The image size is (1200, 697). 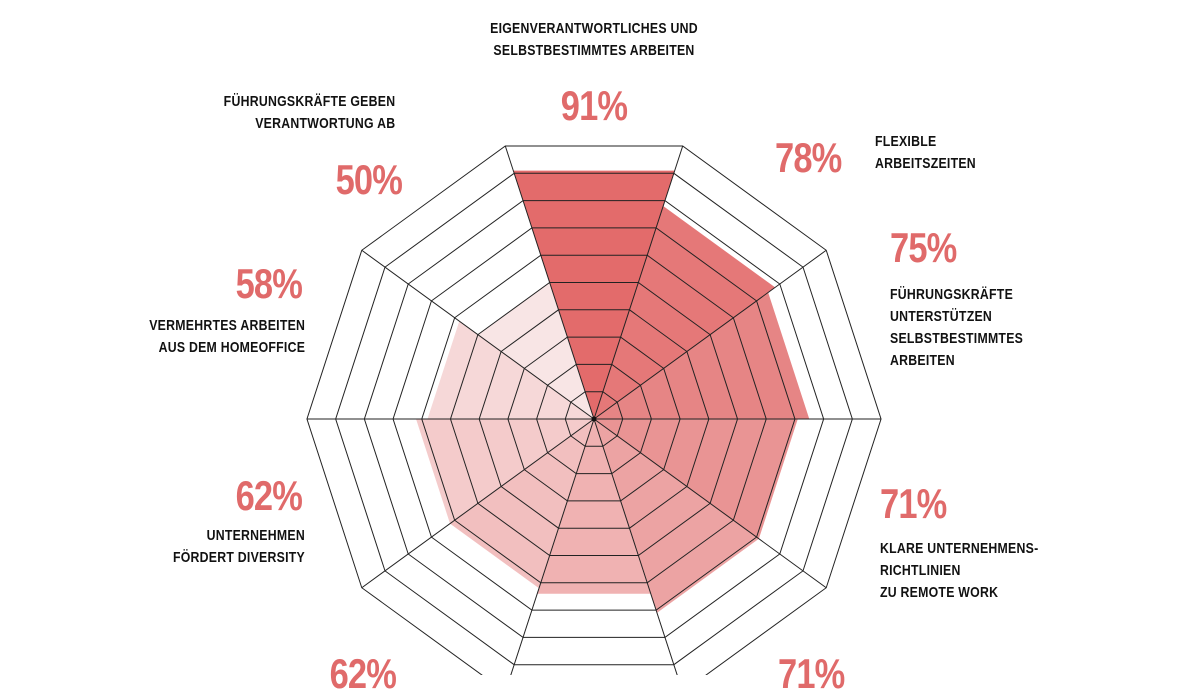 I want to click on value-label-2: 75%, so click(x=923, y=247).